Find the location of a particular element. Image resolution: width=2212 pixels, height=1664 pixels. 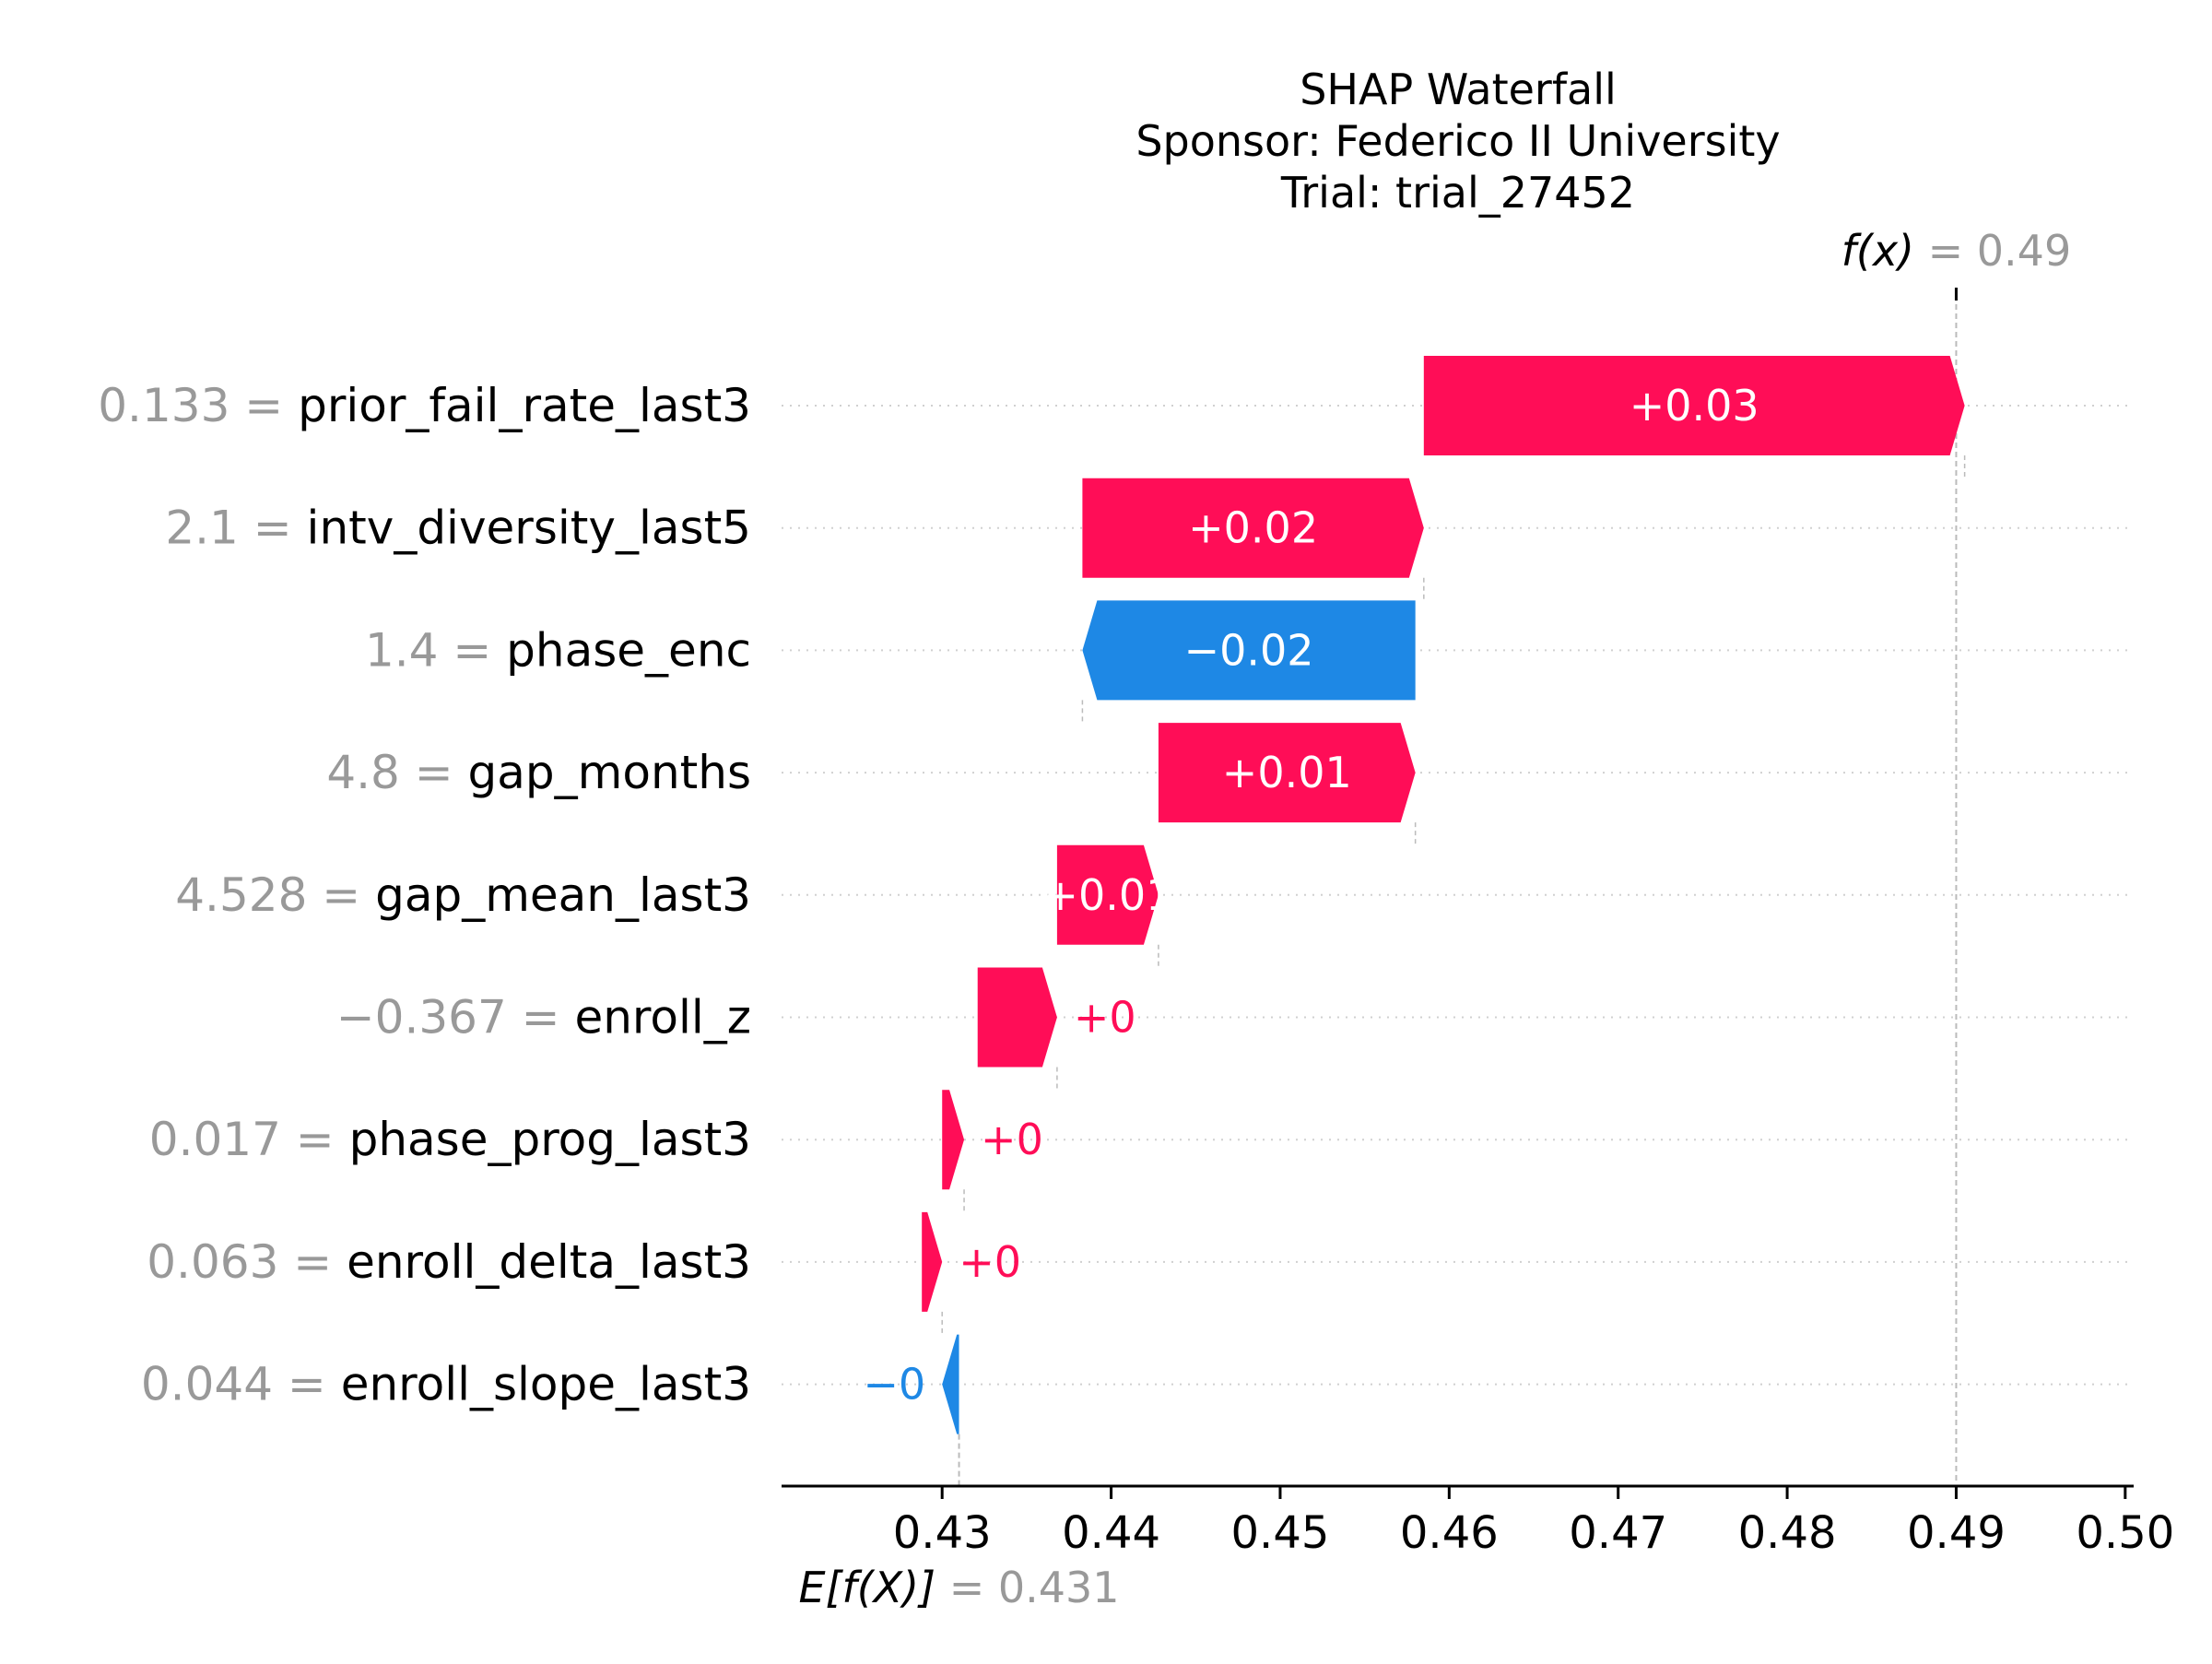

title-line: Sponsor: Federico II University is located at coordinates (1457, 141).